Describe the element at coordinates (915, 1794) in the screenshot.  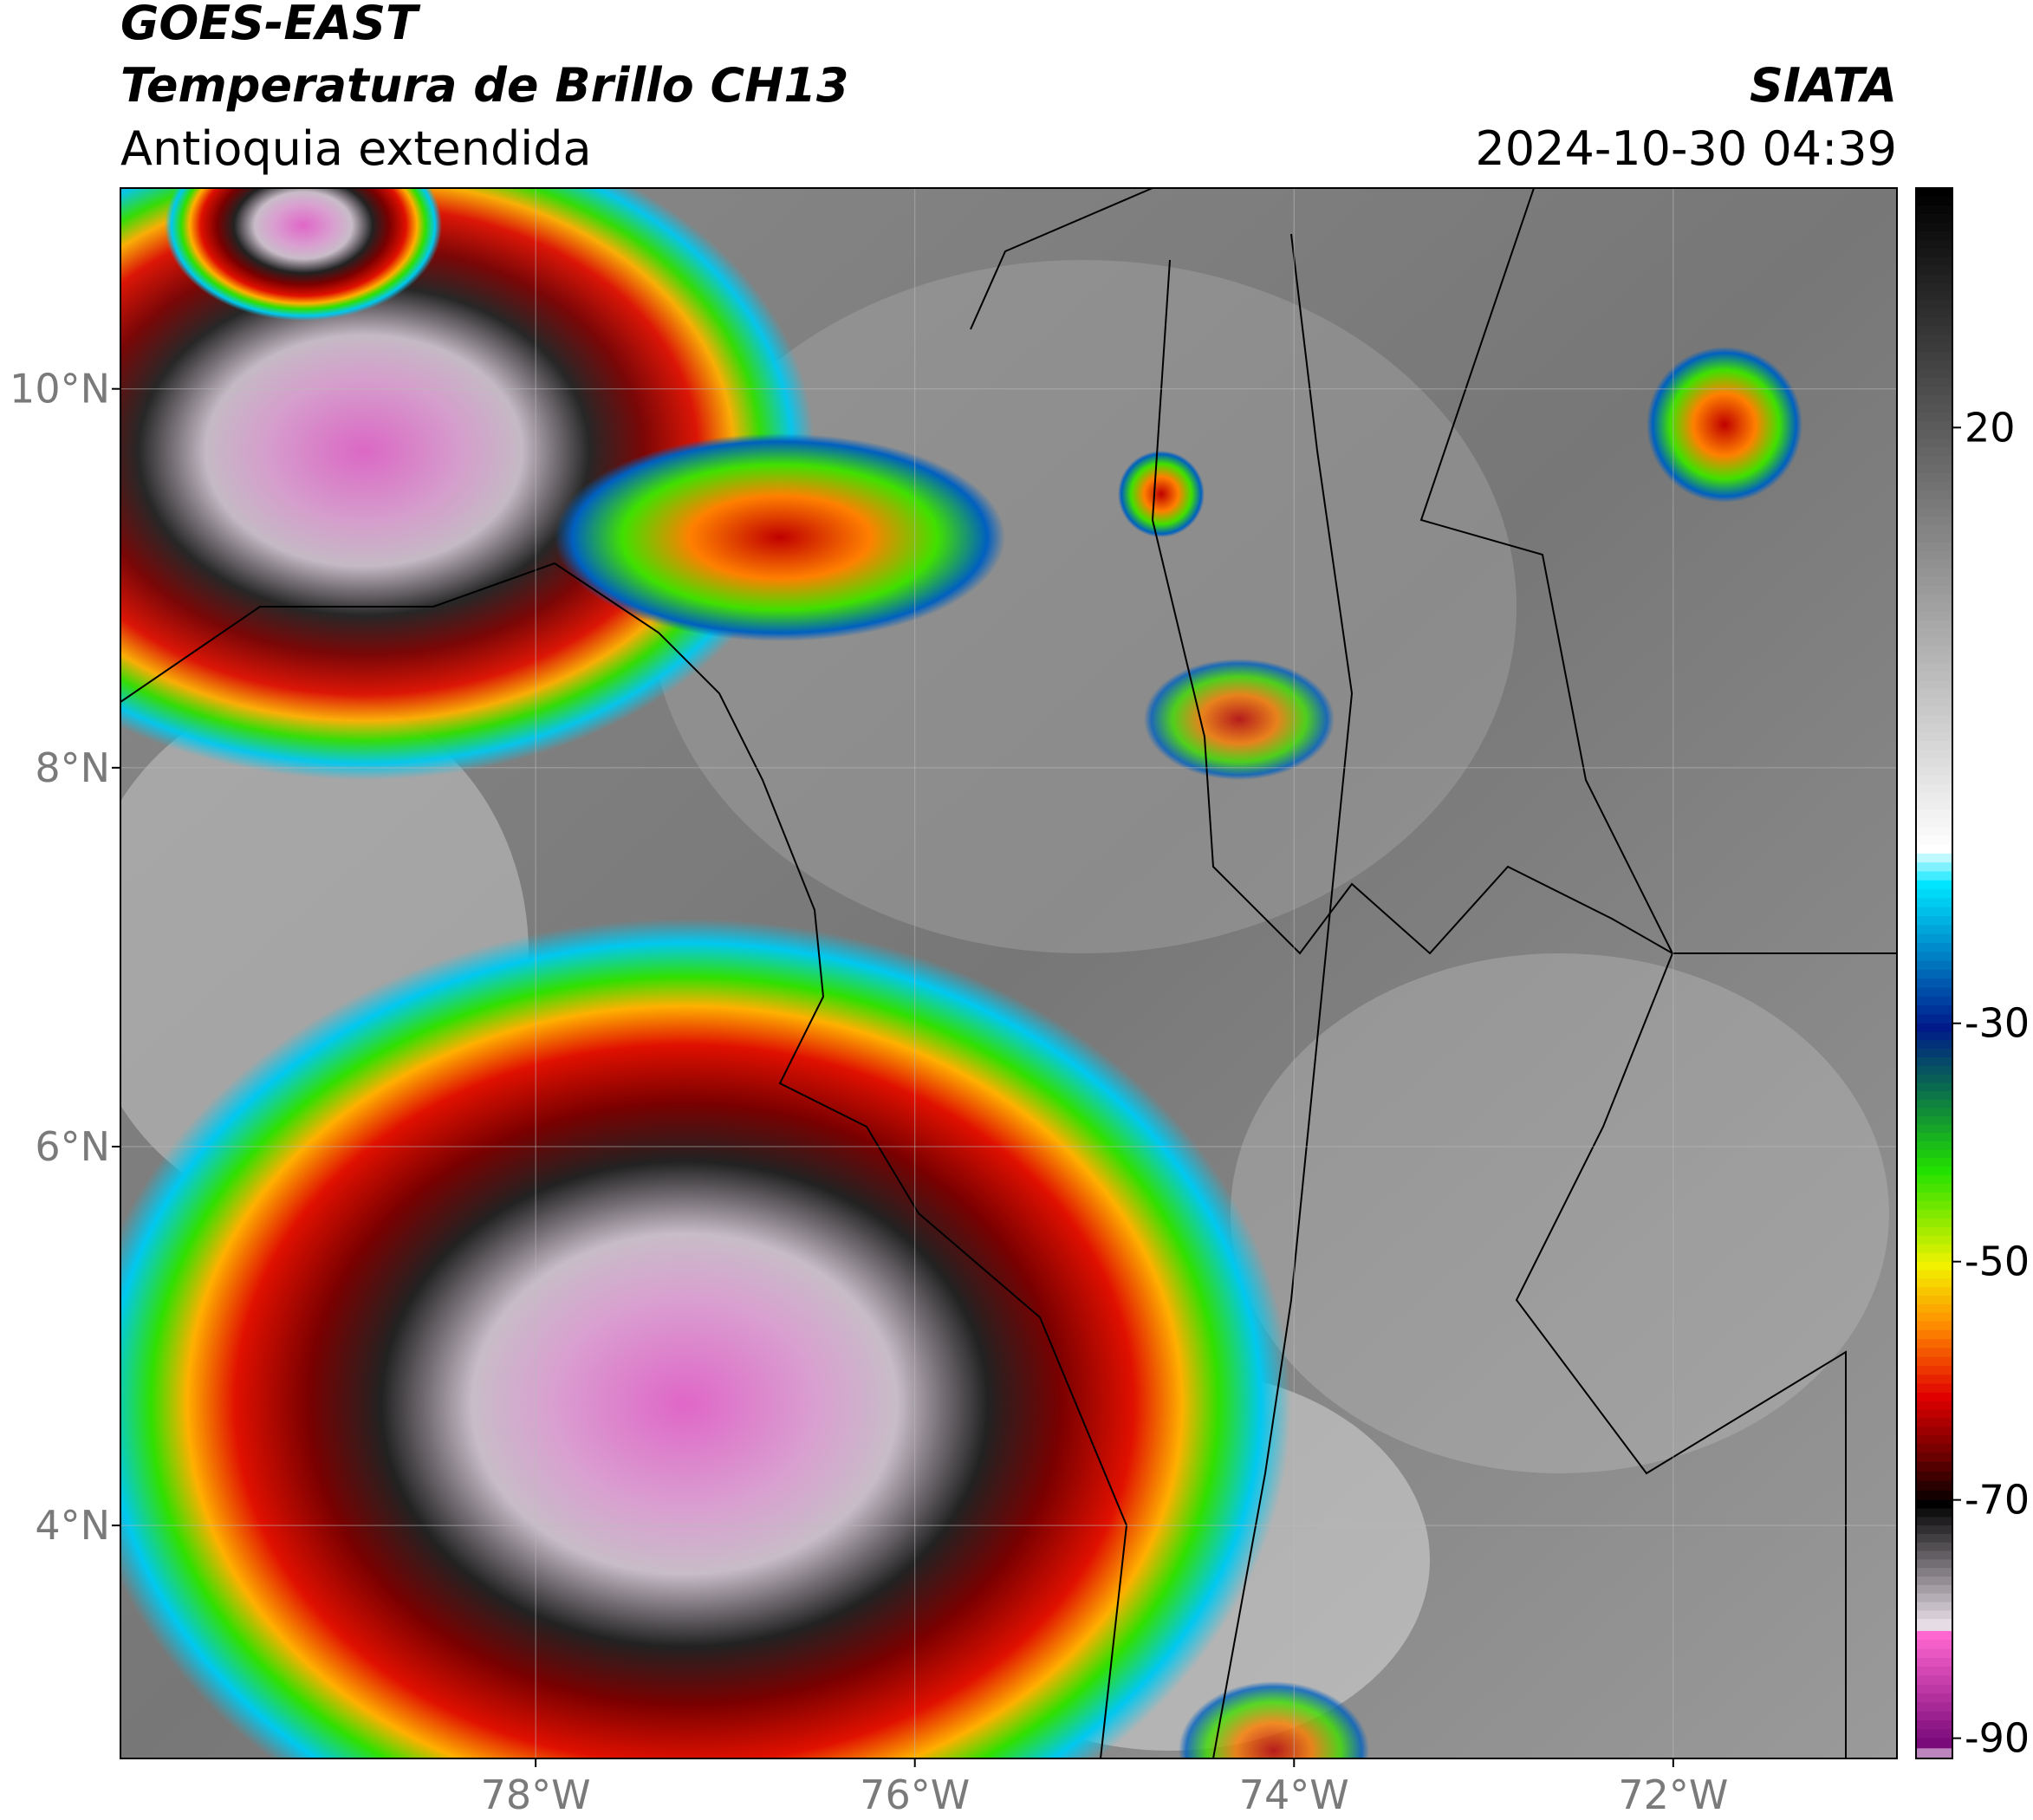
I see `x-tick-label: 76°W` at that location.